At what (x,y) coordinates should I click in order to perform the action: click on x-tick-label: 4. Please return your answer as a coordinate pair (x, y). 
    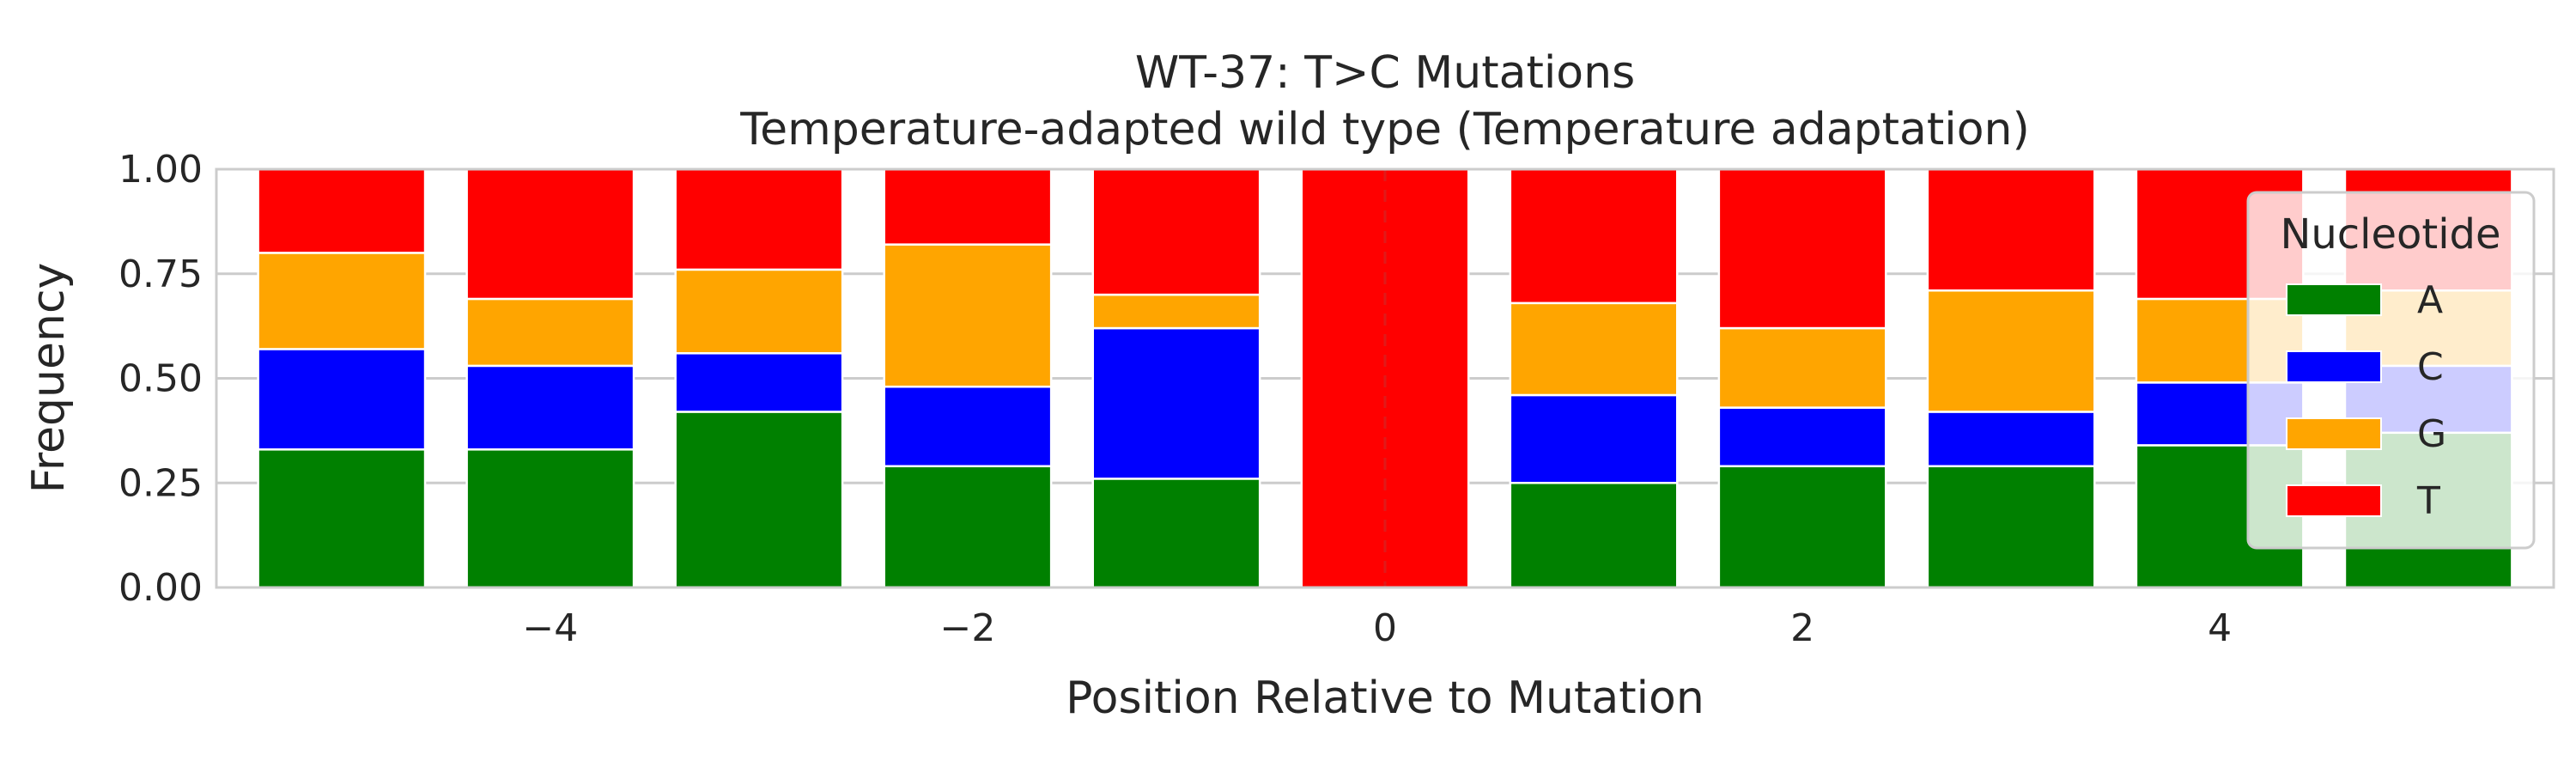
    Looking at the image, I should click on (2220, 628).